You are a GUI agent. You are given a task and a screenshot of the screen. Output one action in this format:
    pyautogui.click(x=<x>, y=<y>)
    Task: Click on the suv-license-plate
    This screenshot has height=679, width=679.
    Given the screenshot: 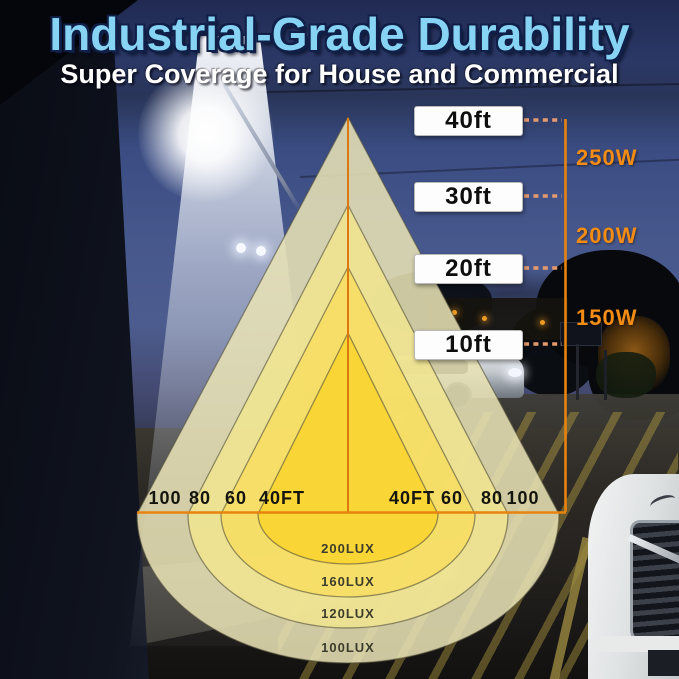 What is the action you would take?
    pyautogui.click(x=663, y=663)
    